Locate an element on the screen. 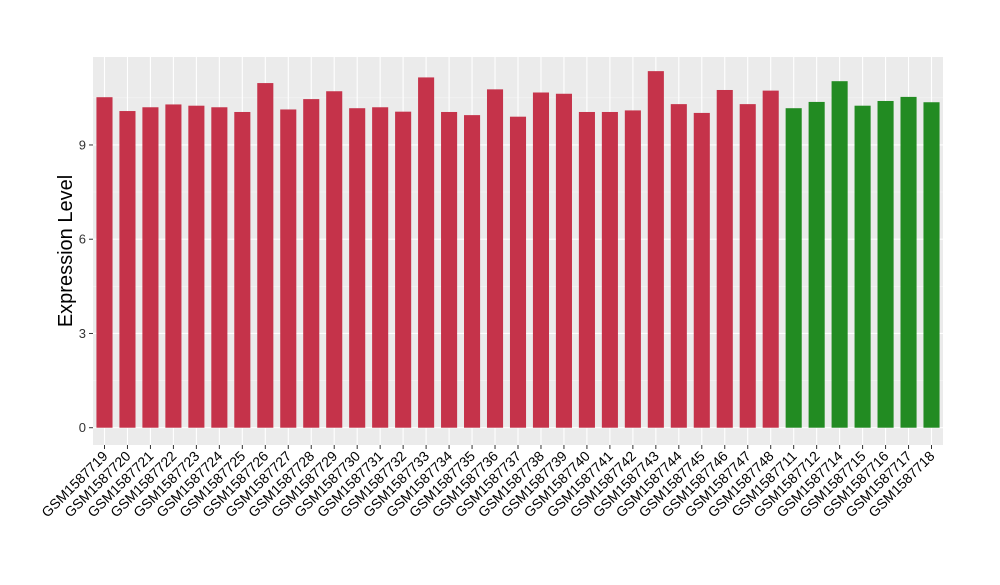 The image size is (1000, 585). bar-GSM1587747 is located at coordinates (747, 266).